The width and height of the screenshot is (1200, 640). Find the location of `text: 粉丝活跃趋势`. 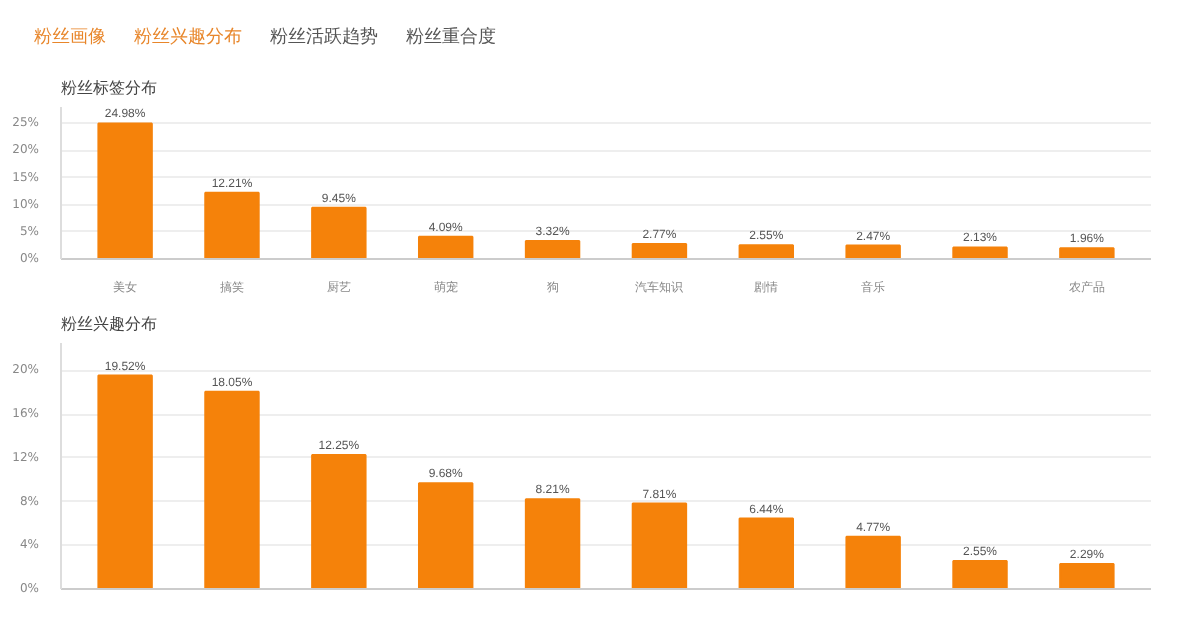

text: 粉丝活跃趋势 is located at coordinates (324, 38).